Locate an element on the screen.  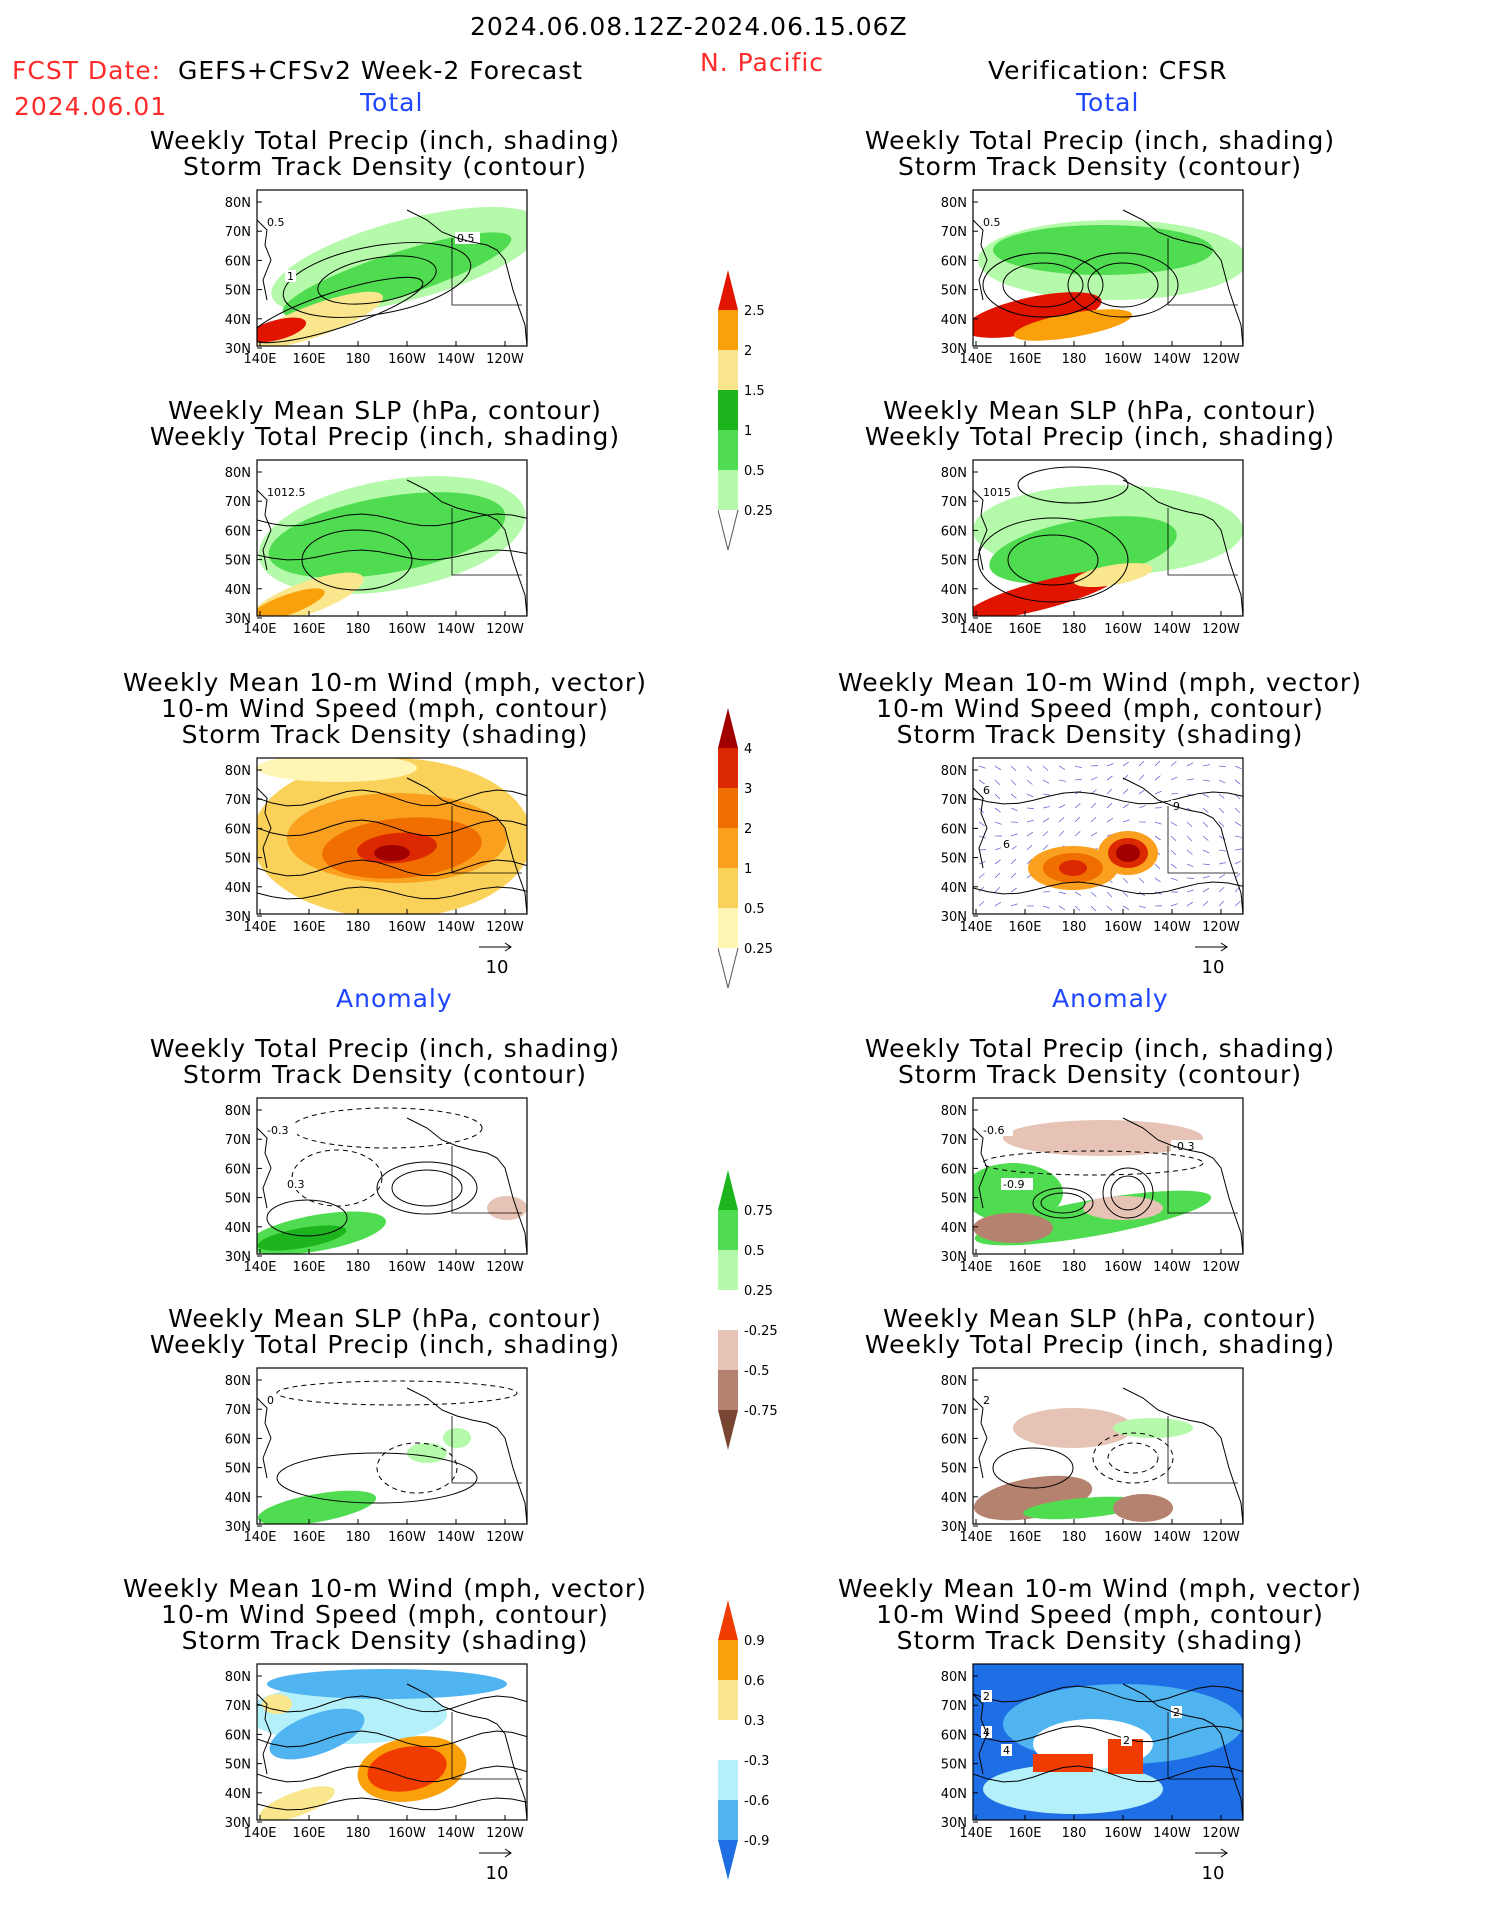
colorbar-cap is located at coordinates (728, 290).